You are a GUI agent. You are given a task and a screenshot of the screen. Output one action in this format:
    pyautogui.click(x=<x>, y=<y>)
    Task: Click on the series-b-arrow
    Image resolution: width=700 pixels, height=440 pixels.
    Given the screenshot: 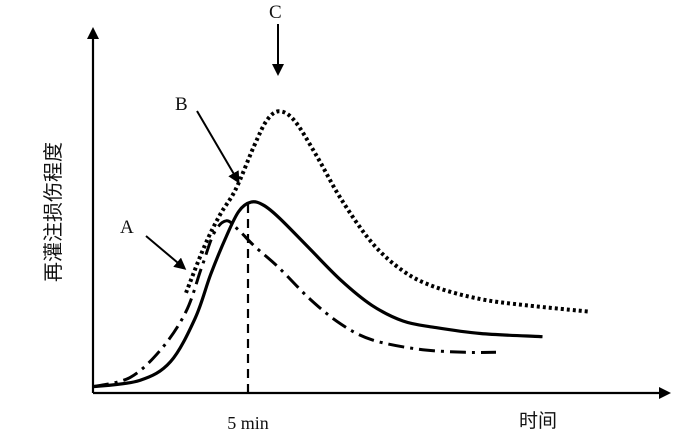 What is the action you would take?
    pyautogui.click(x=218, y=147)
    